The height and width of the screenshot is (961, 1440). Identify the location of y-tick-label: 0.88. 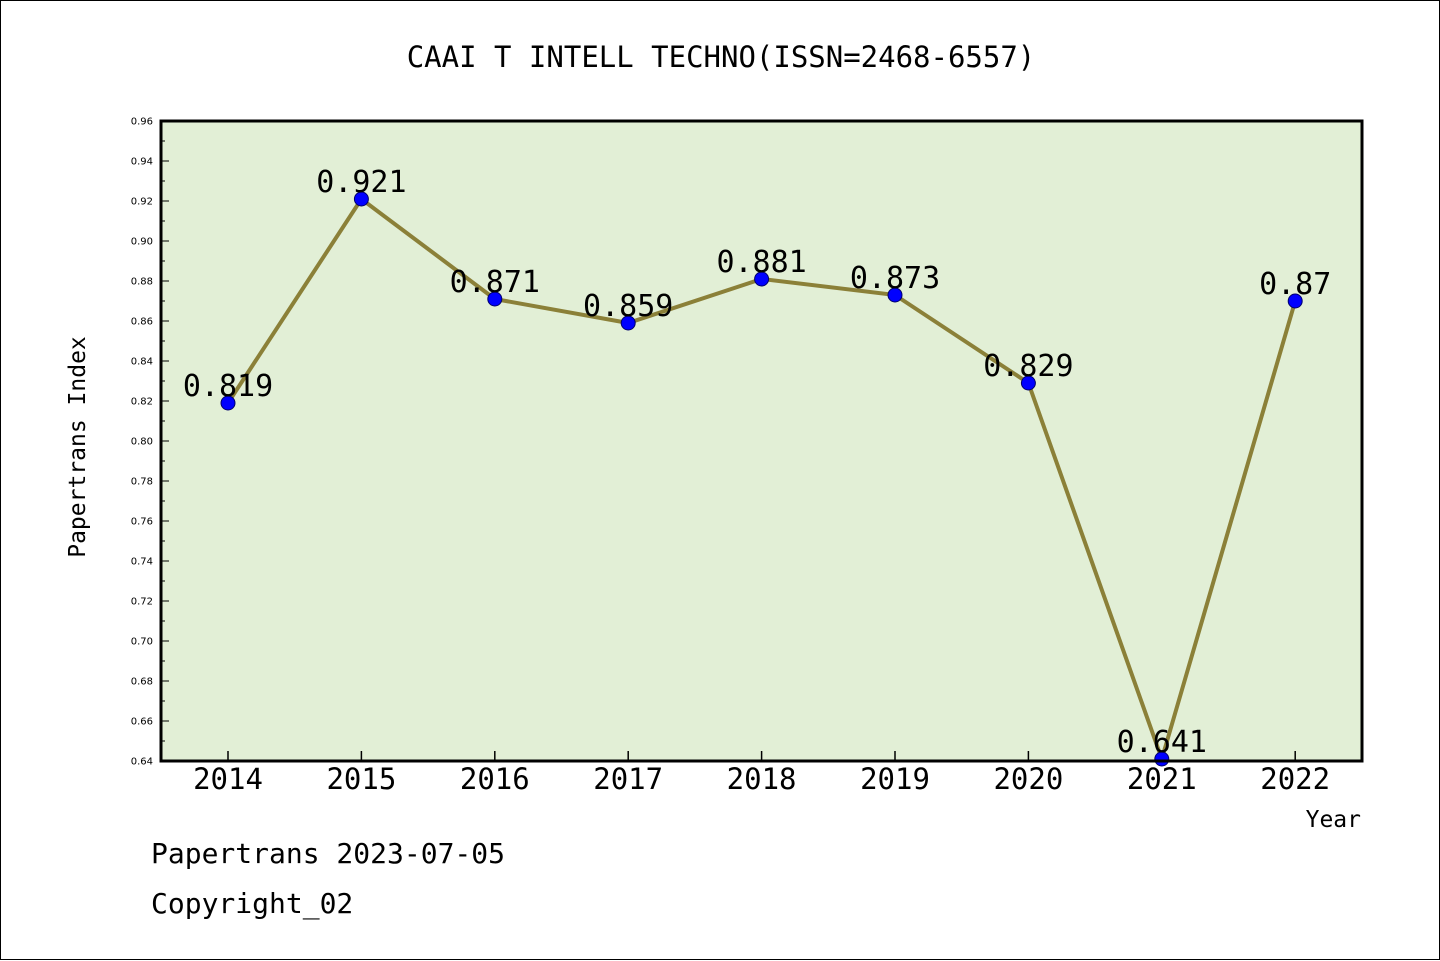
(142, 282).